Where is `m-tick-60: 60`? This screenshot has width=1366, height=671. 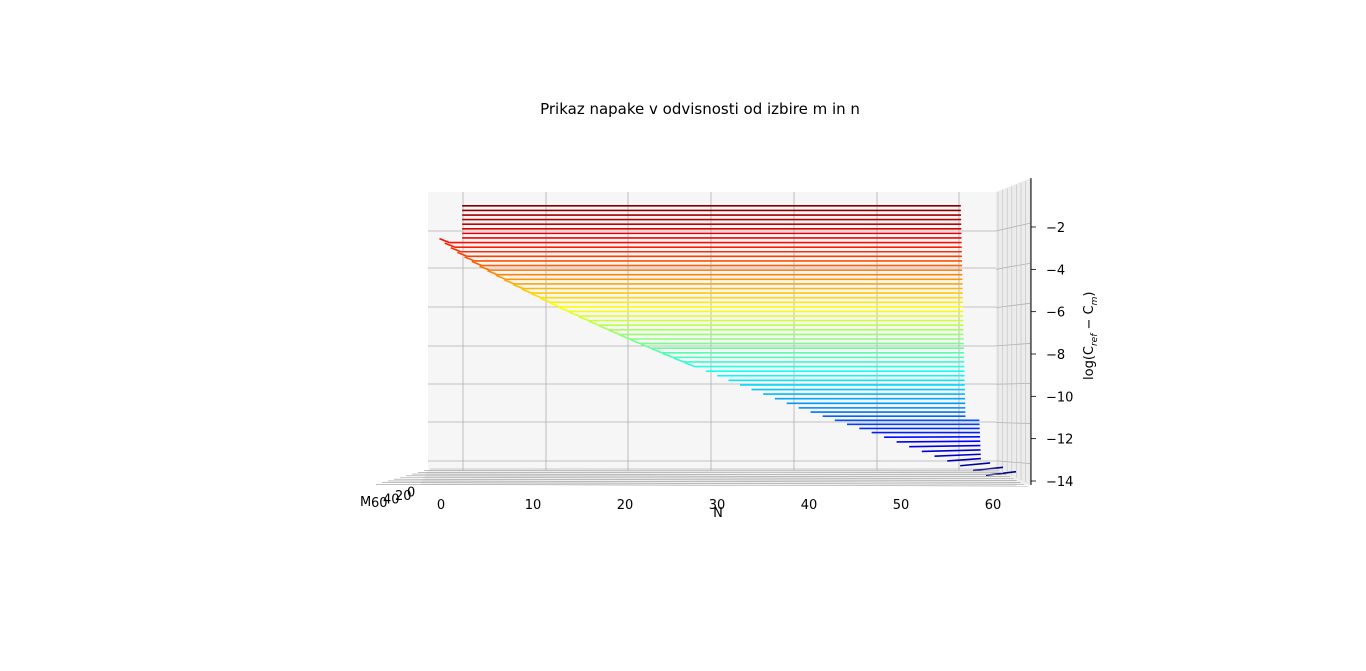
m-tick-60: 60 is located at coordinates (379, 503).